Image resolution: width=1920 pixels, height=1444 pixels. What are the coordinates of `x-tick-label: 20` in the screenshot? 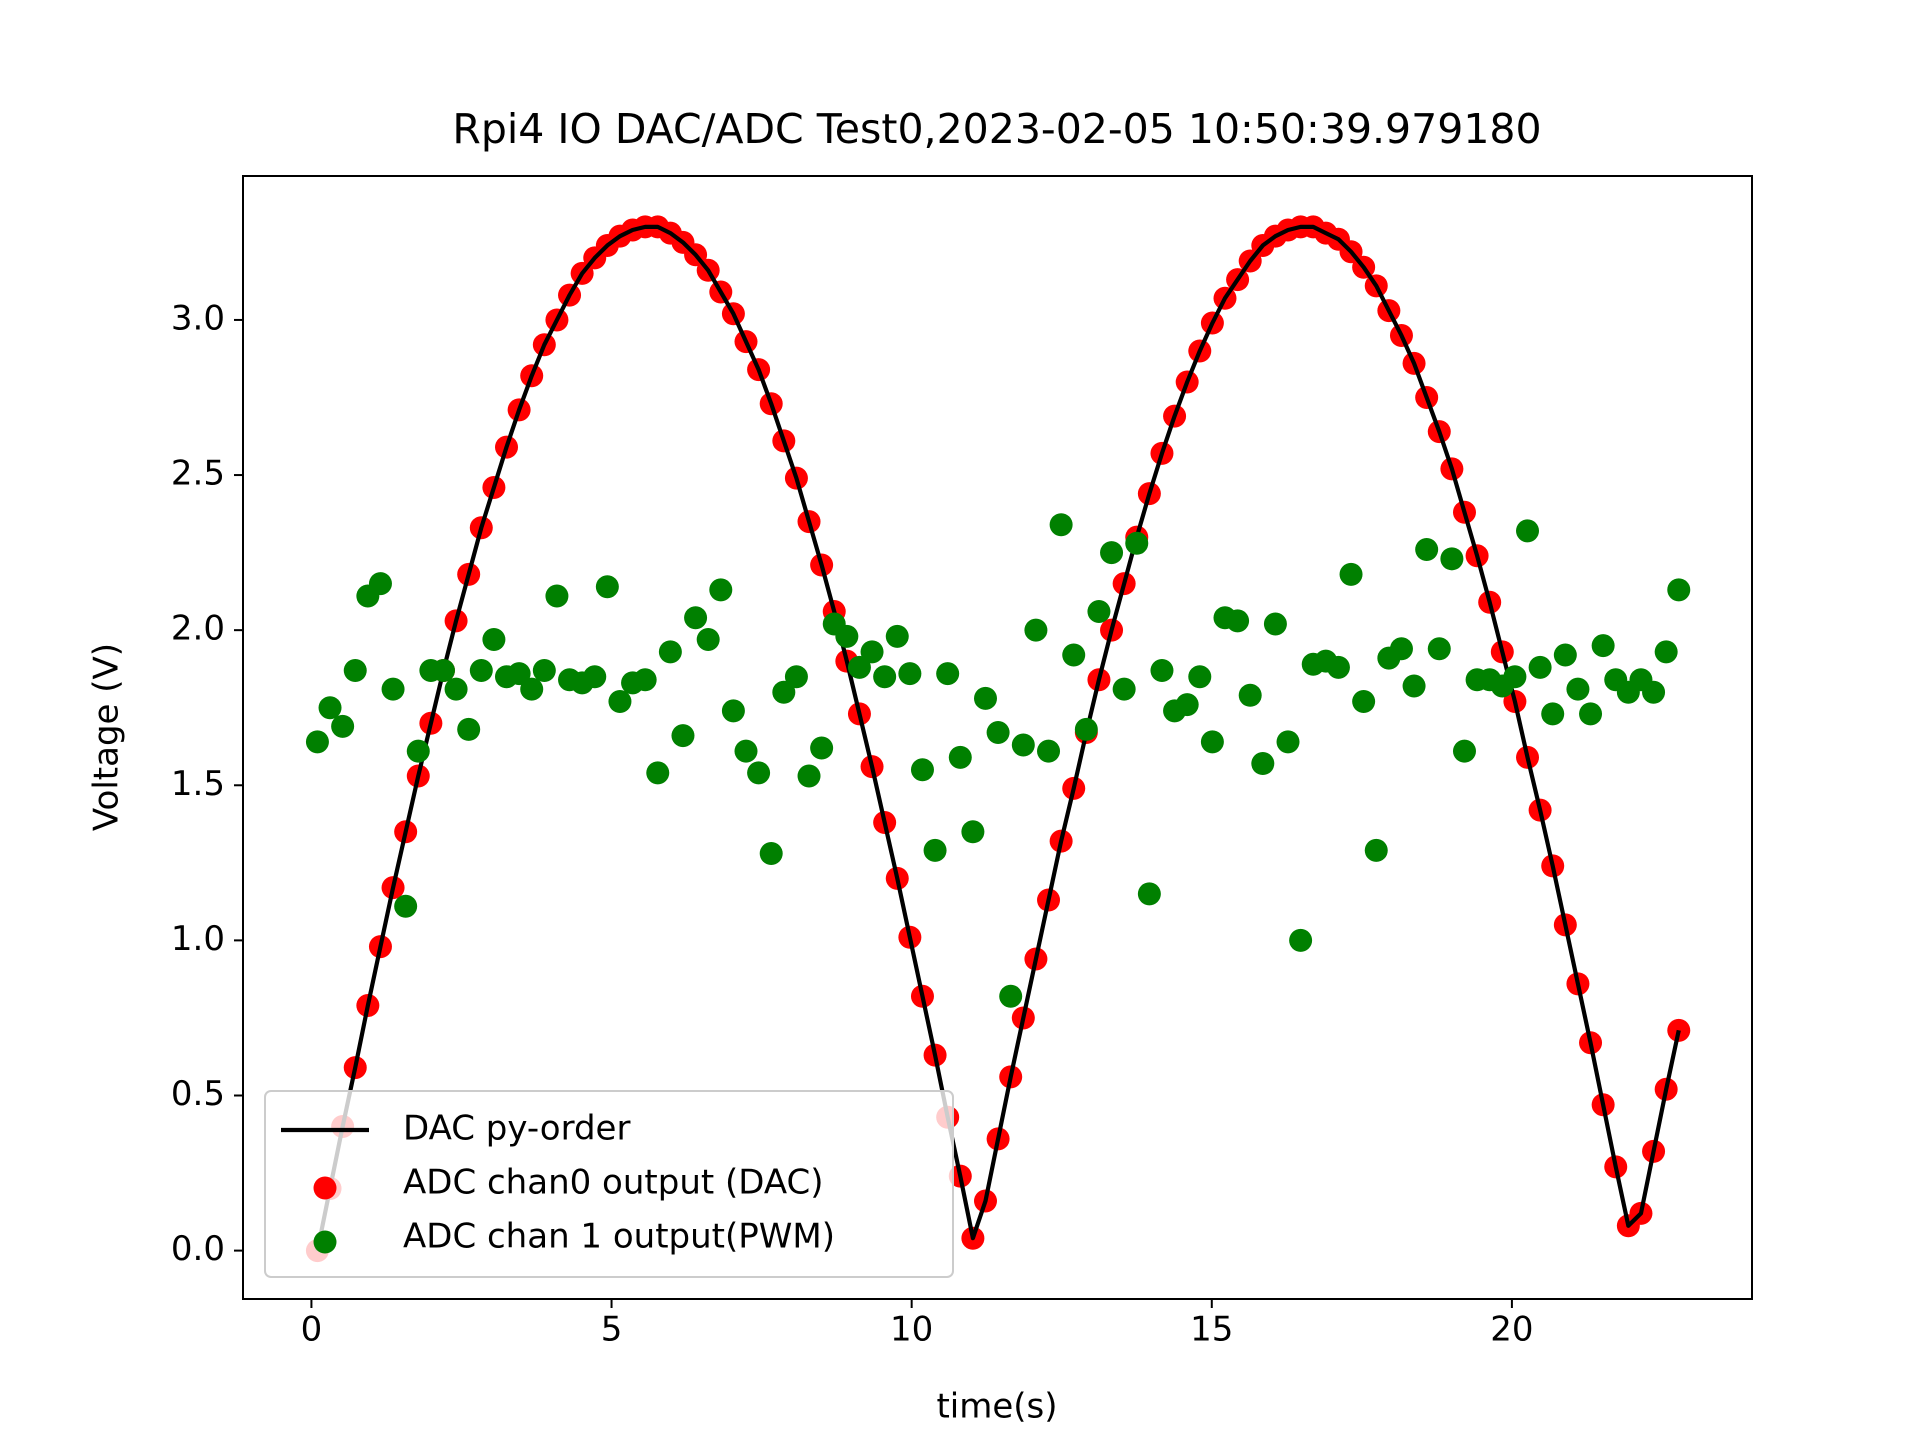 It's located at (1511, 1330).